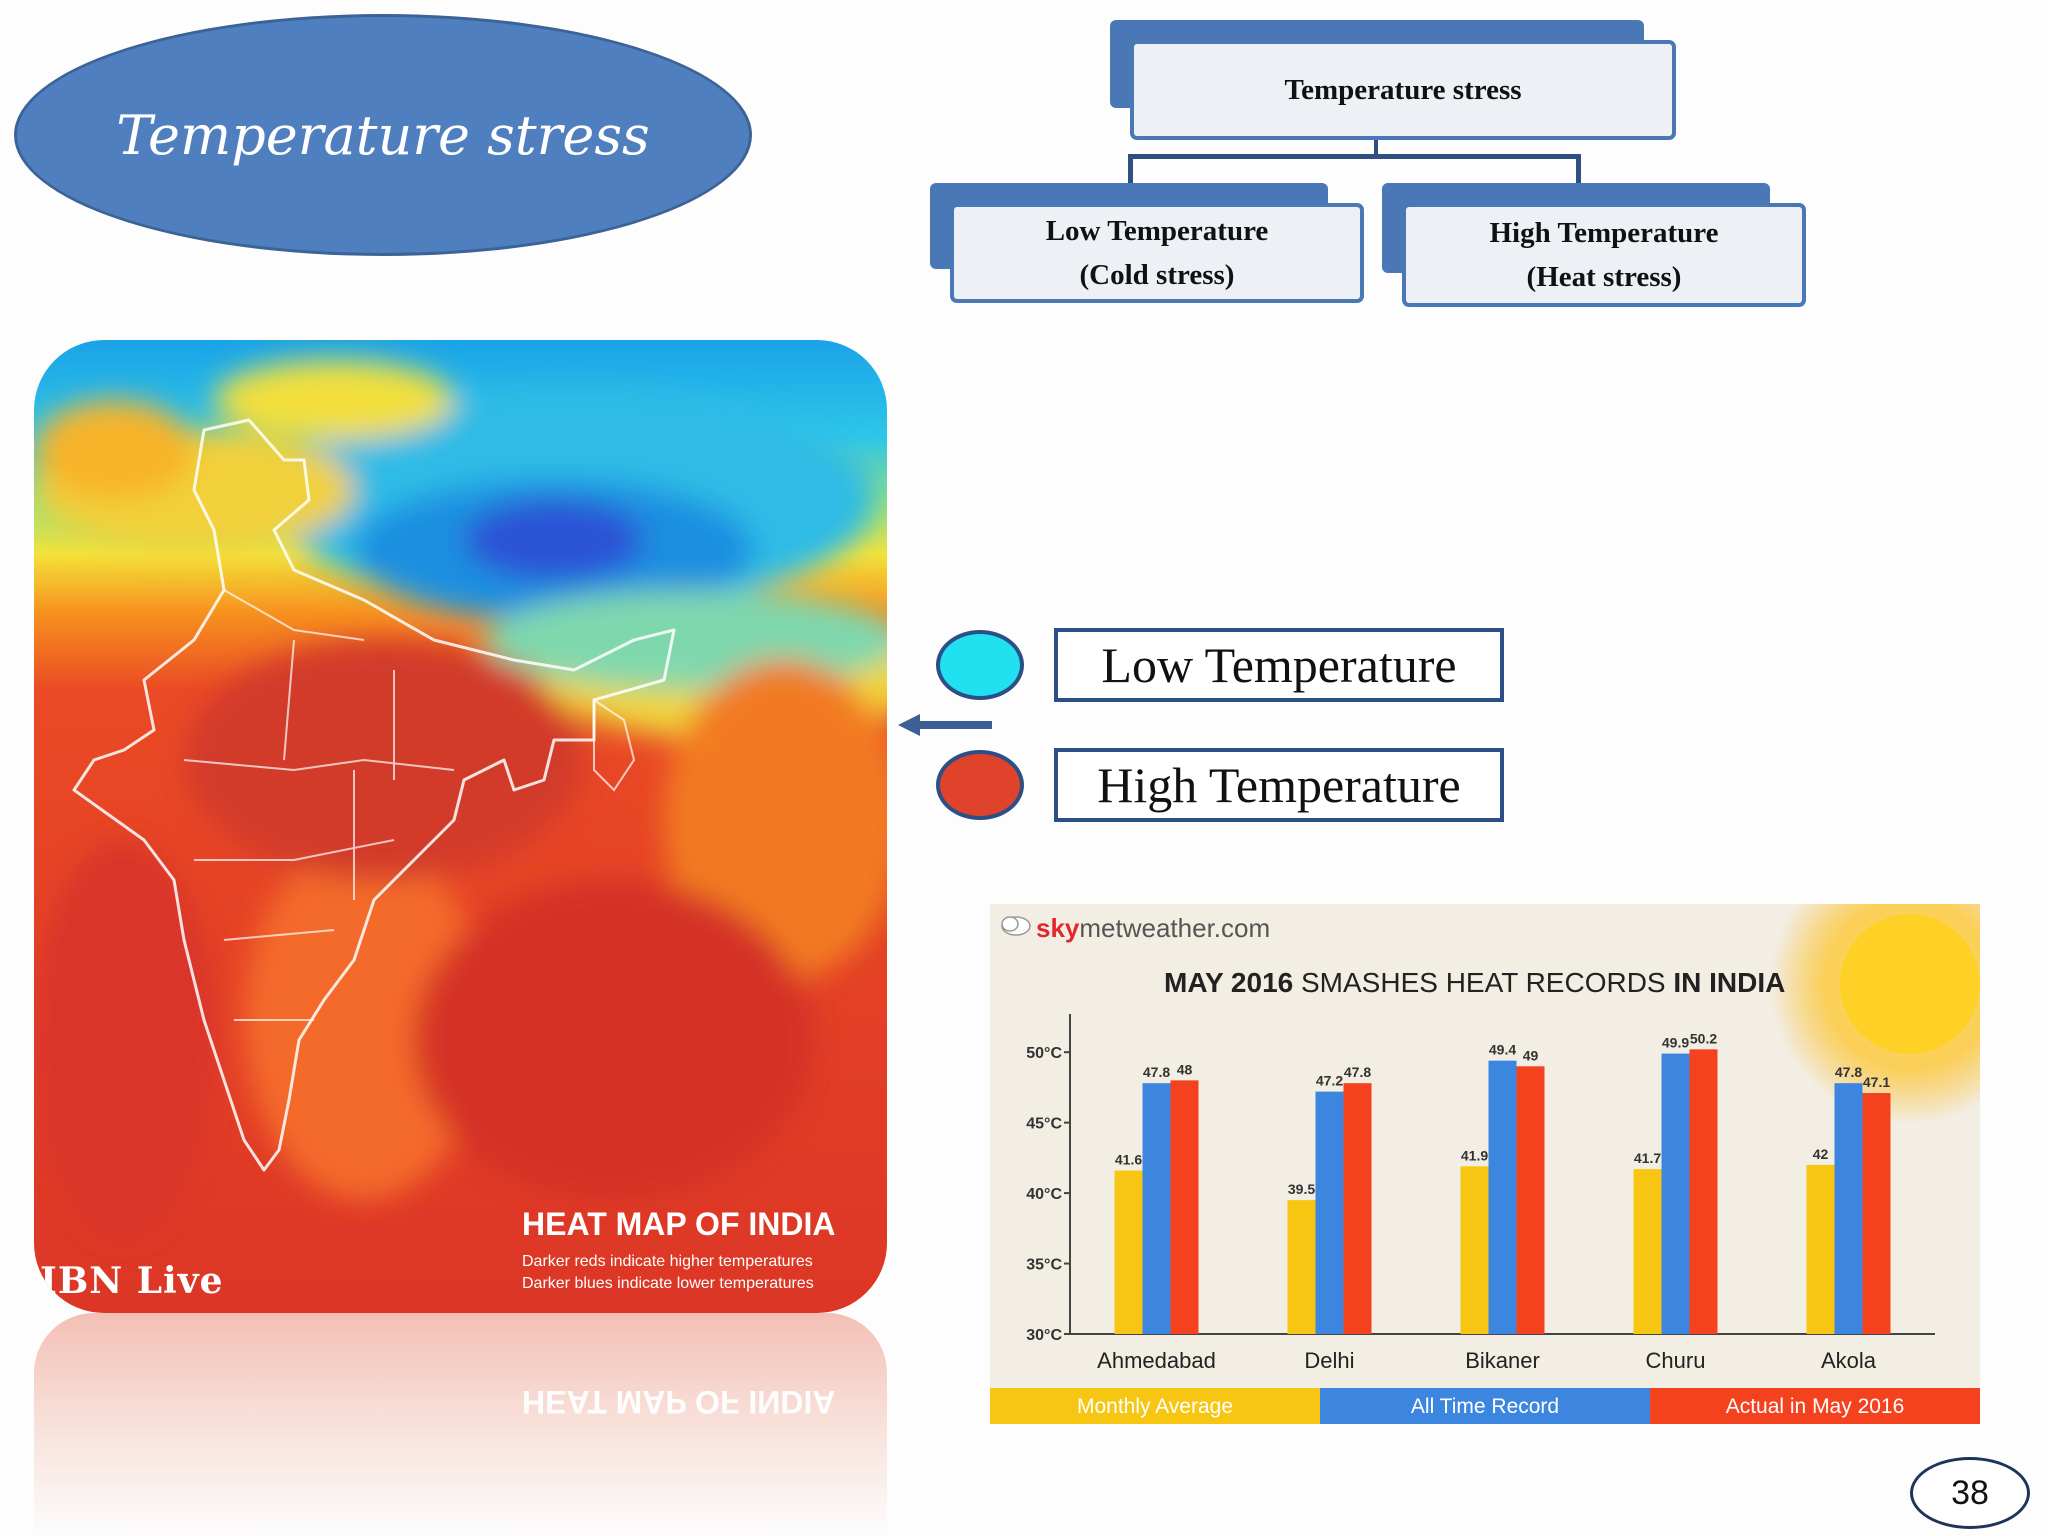 The height and width of the screenshot is (1536, 2048). I want to click on data-label: 41.6, so click(1128, 1160).